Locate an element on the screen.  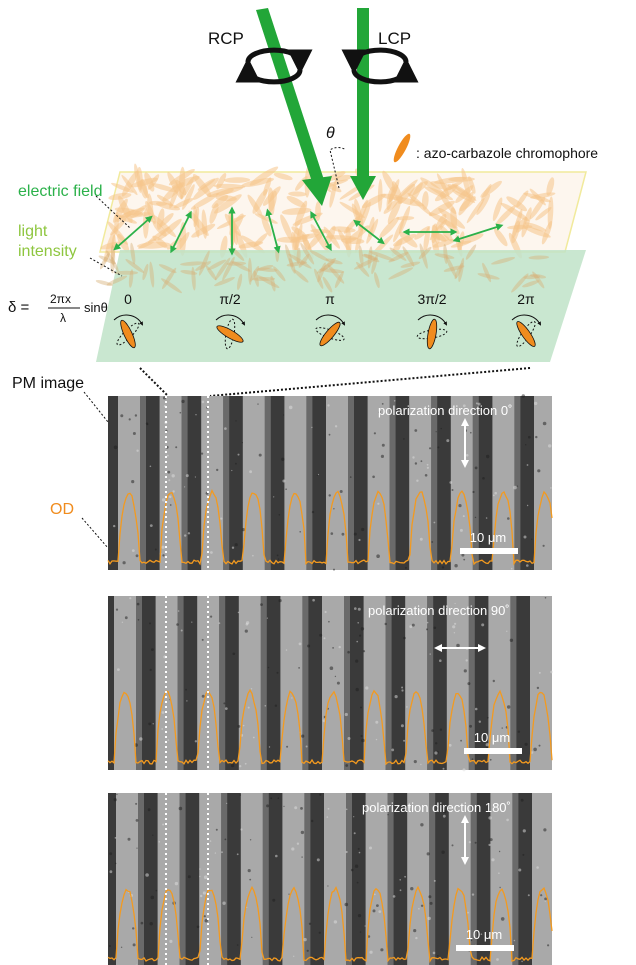
chromophore-field-lower is located at coordinates (322, 268).